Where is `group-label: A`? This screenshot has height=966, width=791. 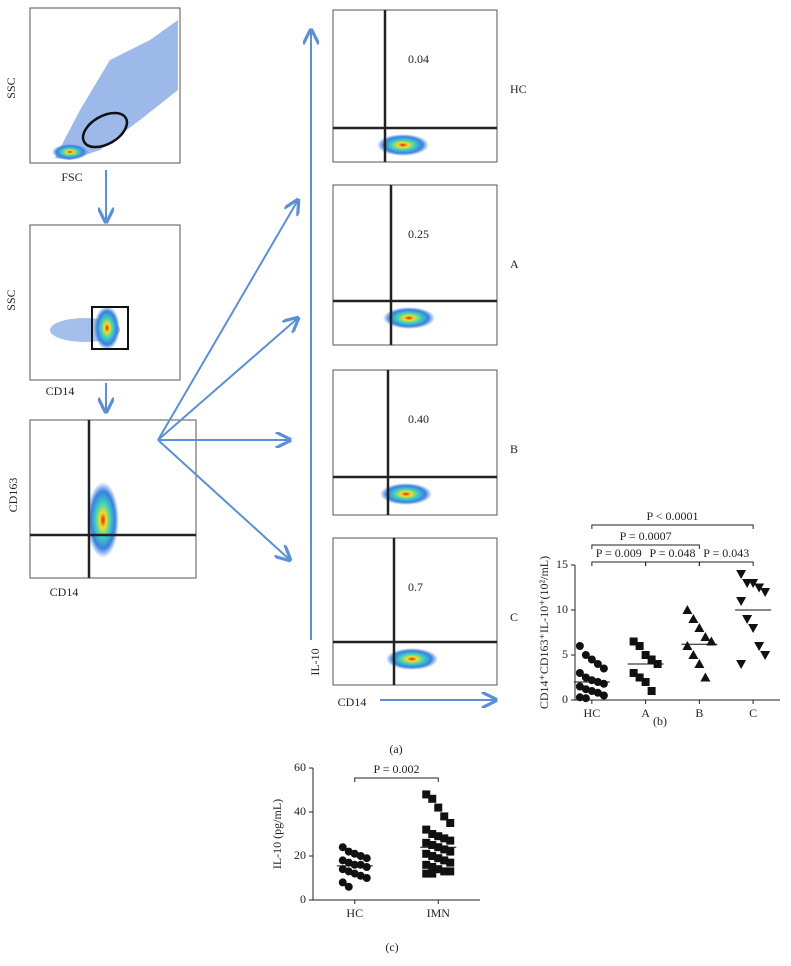
group-label: A is located at coordinates (514, 264).